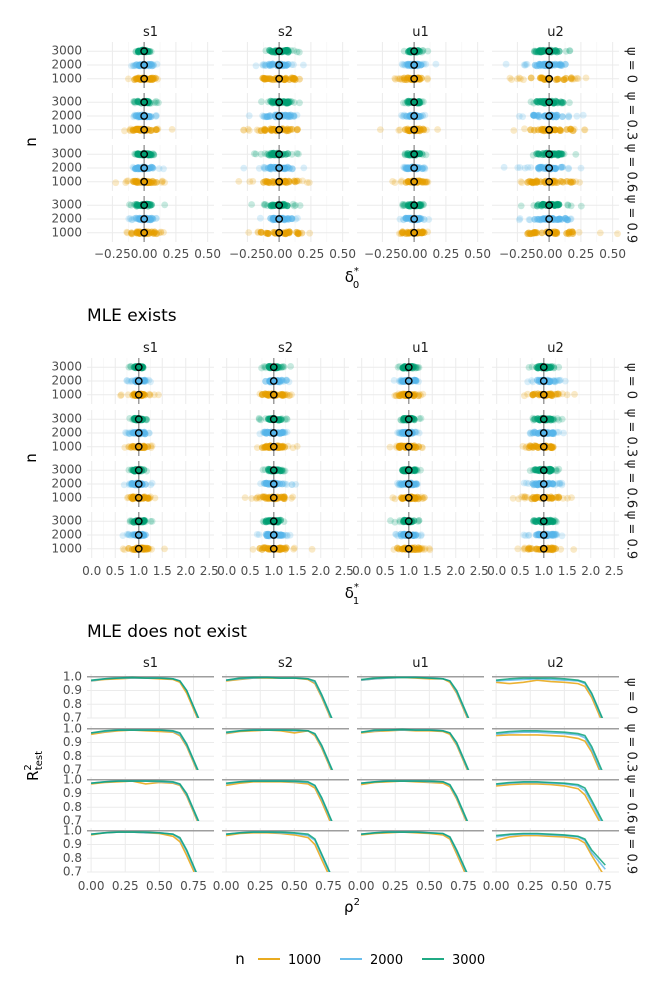 Image resolution: width=664 pixels, height=997 pixels. I want to click on series-group, so click(144, 851).